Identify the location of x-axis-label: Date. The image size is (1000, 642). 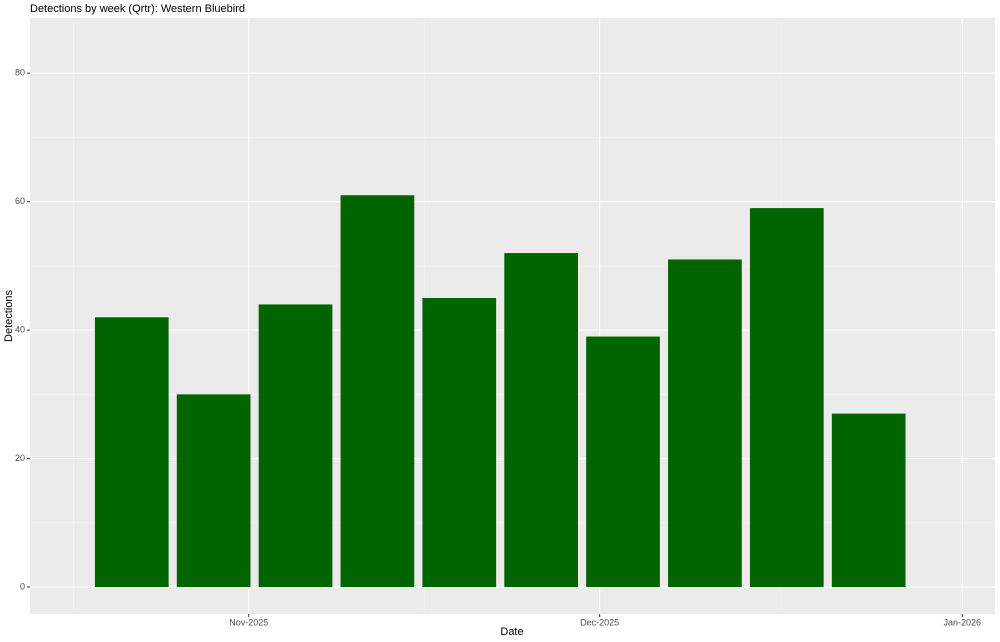
(511, 632).